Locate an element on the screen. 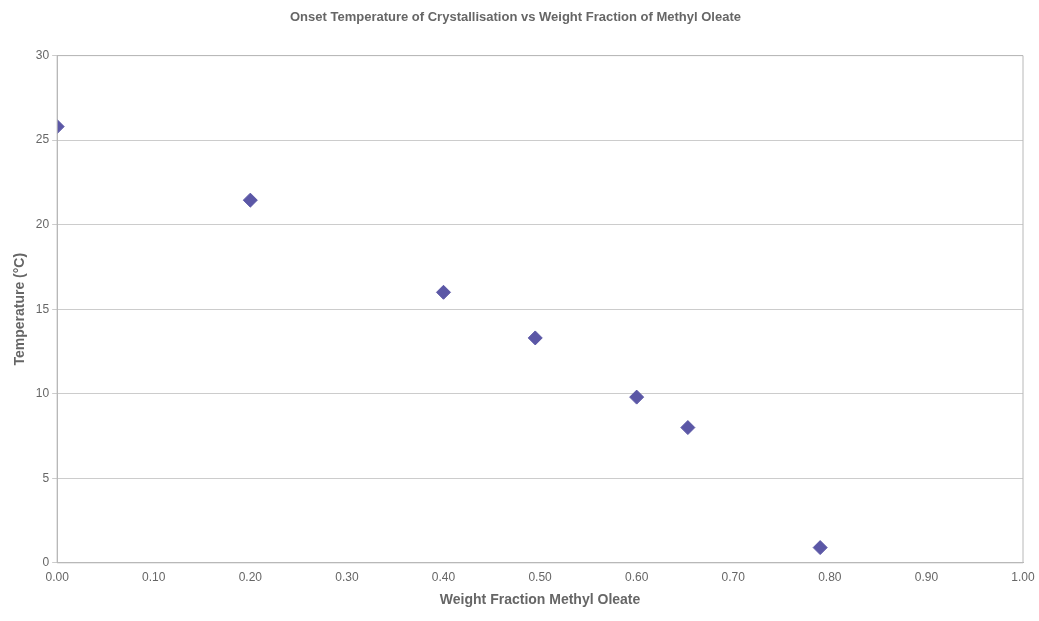  x-tick-label: 0.90 is located at coordinates (926, 577).